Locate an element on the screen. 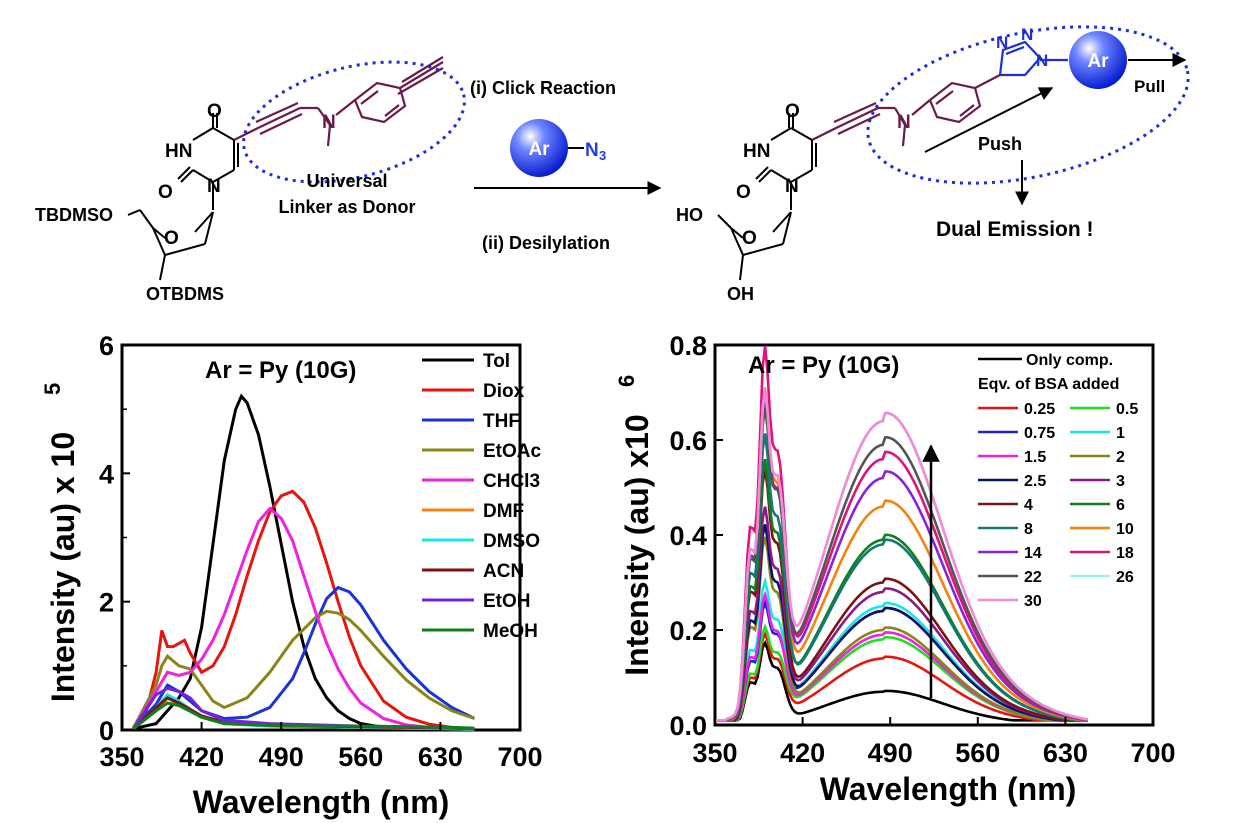 Image resolution: width=1253 pixels, height=823 pixels. legend-label: 14 is located at coordinates (1033, 553).